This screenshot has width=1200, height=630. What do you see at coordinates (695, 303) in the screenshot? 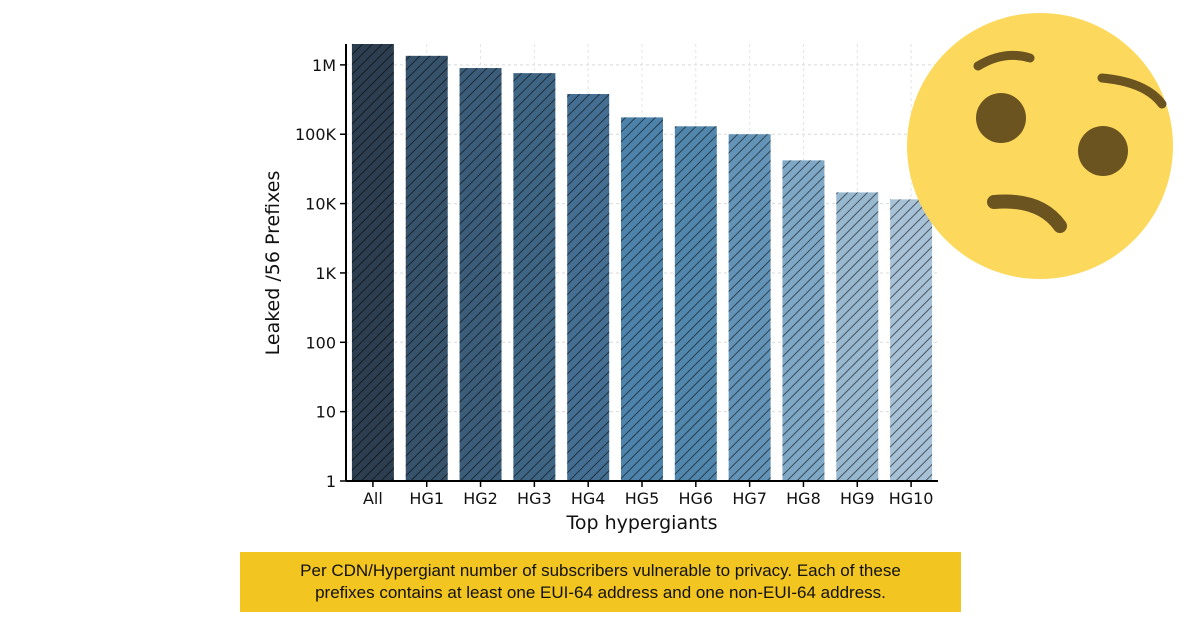
I see `bar-hatch-hg6` at bounding box center [695, 303].